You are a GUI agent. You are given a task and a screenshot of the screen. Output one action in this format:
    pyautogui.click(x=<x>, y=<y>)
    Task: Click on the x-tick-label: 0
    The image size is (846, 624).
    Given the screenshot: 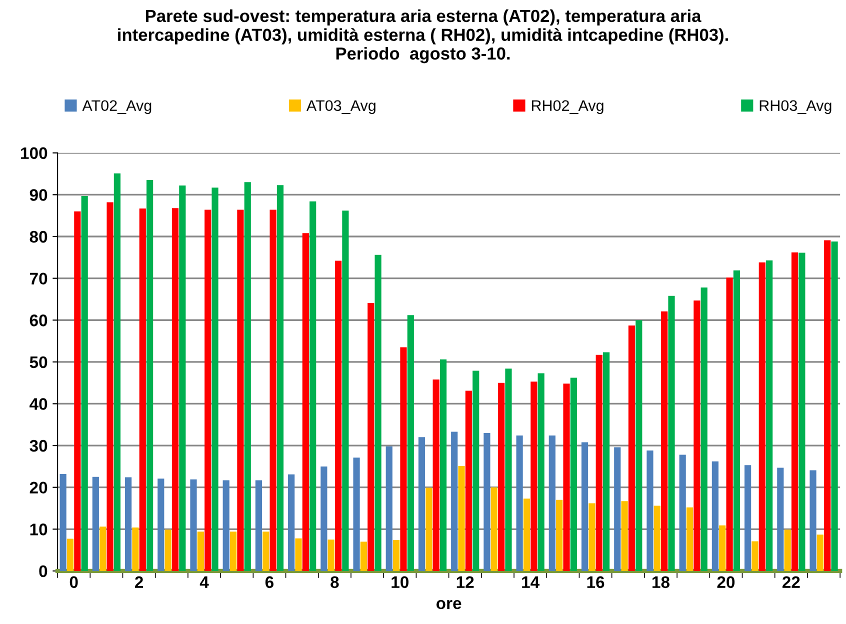 What is the action you would take?
    pyautogui.click(x=74, y=582)
    